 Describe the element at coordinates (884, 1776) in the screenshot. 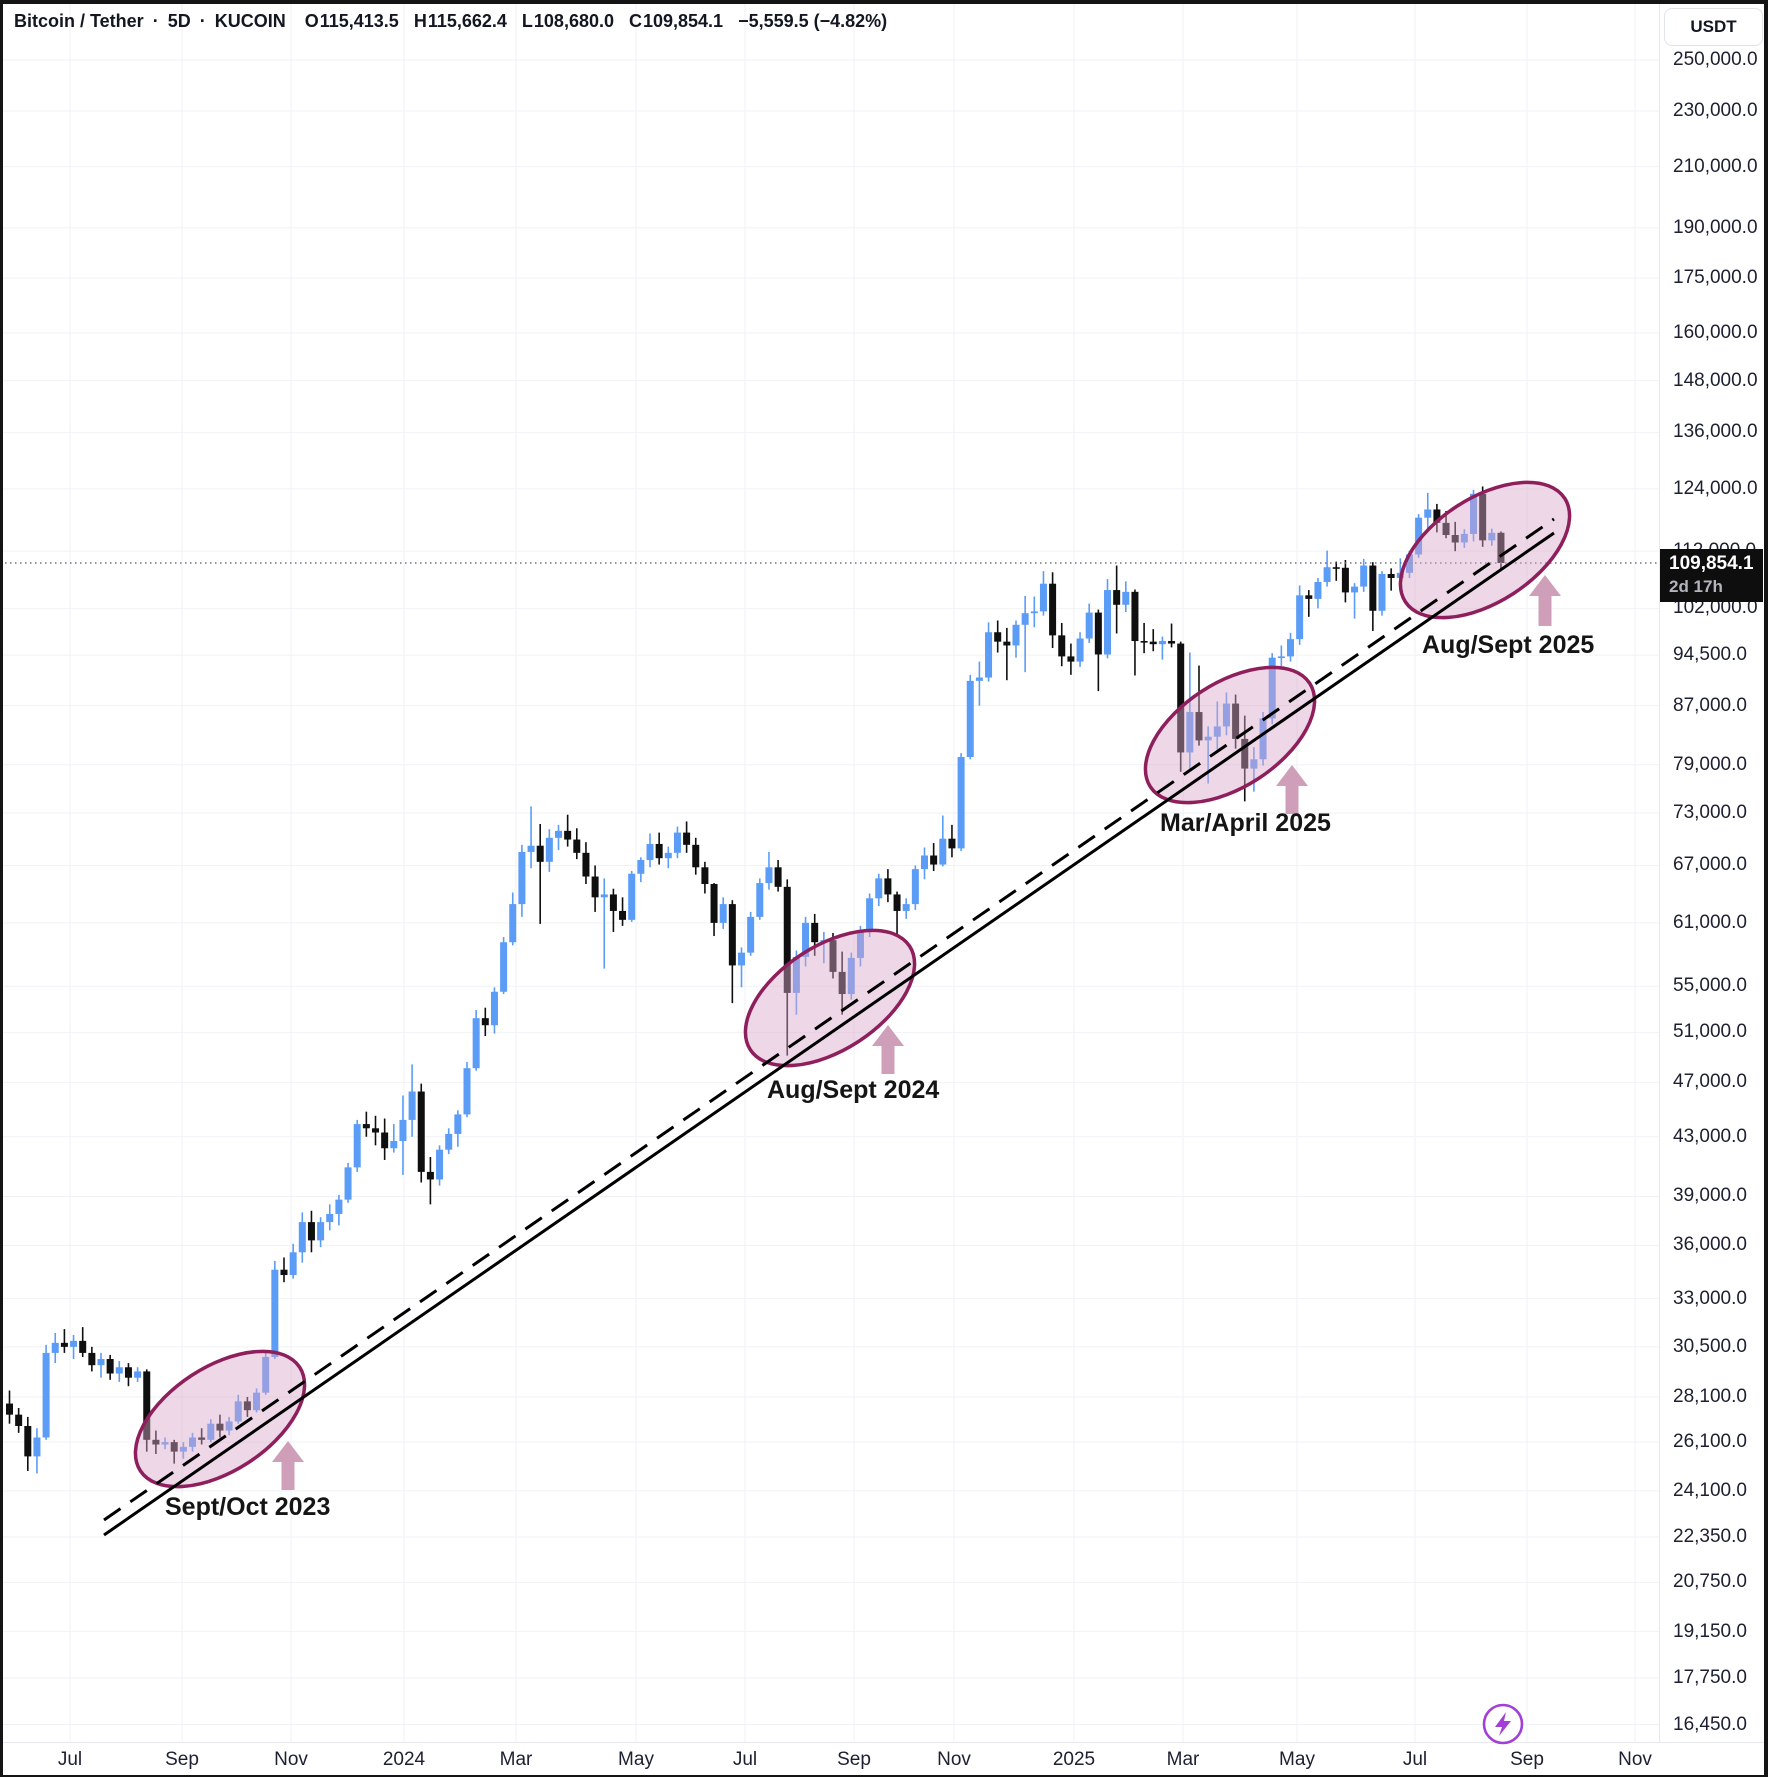

I see `window-edge-bottom` at that location.